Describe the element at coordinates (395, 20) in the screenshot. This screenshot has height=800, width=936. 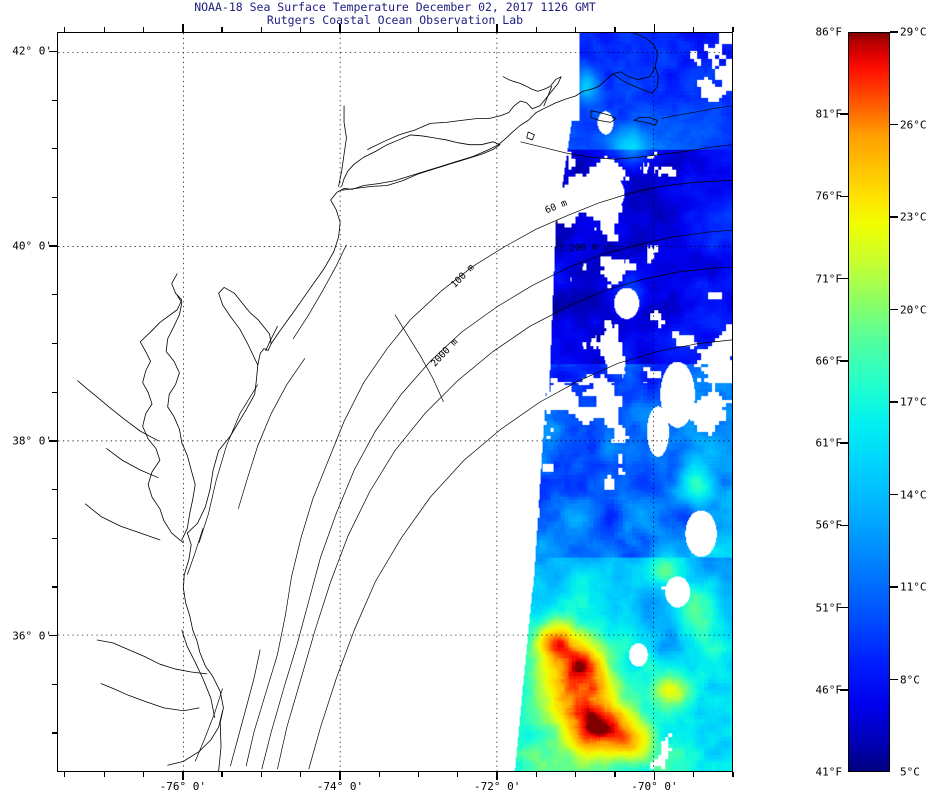
I see `chart-title-line-2: Rutgers Coastal Ocean Observation Lab` at that location.